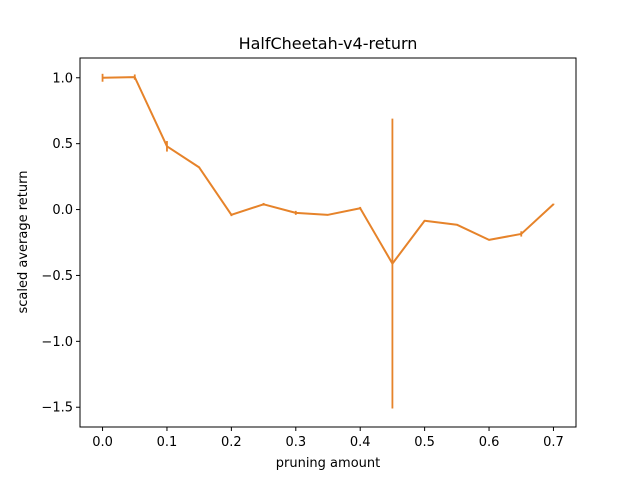  Describe the element at coordinates (62, 210) in the screenshot. I see `y-tick-label: 0.0` at that location.